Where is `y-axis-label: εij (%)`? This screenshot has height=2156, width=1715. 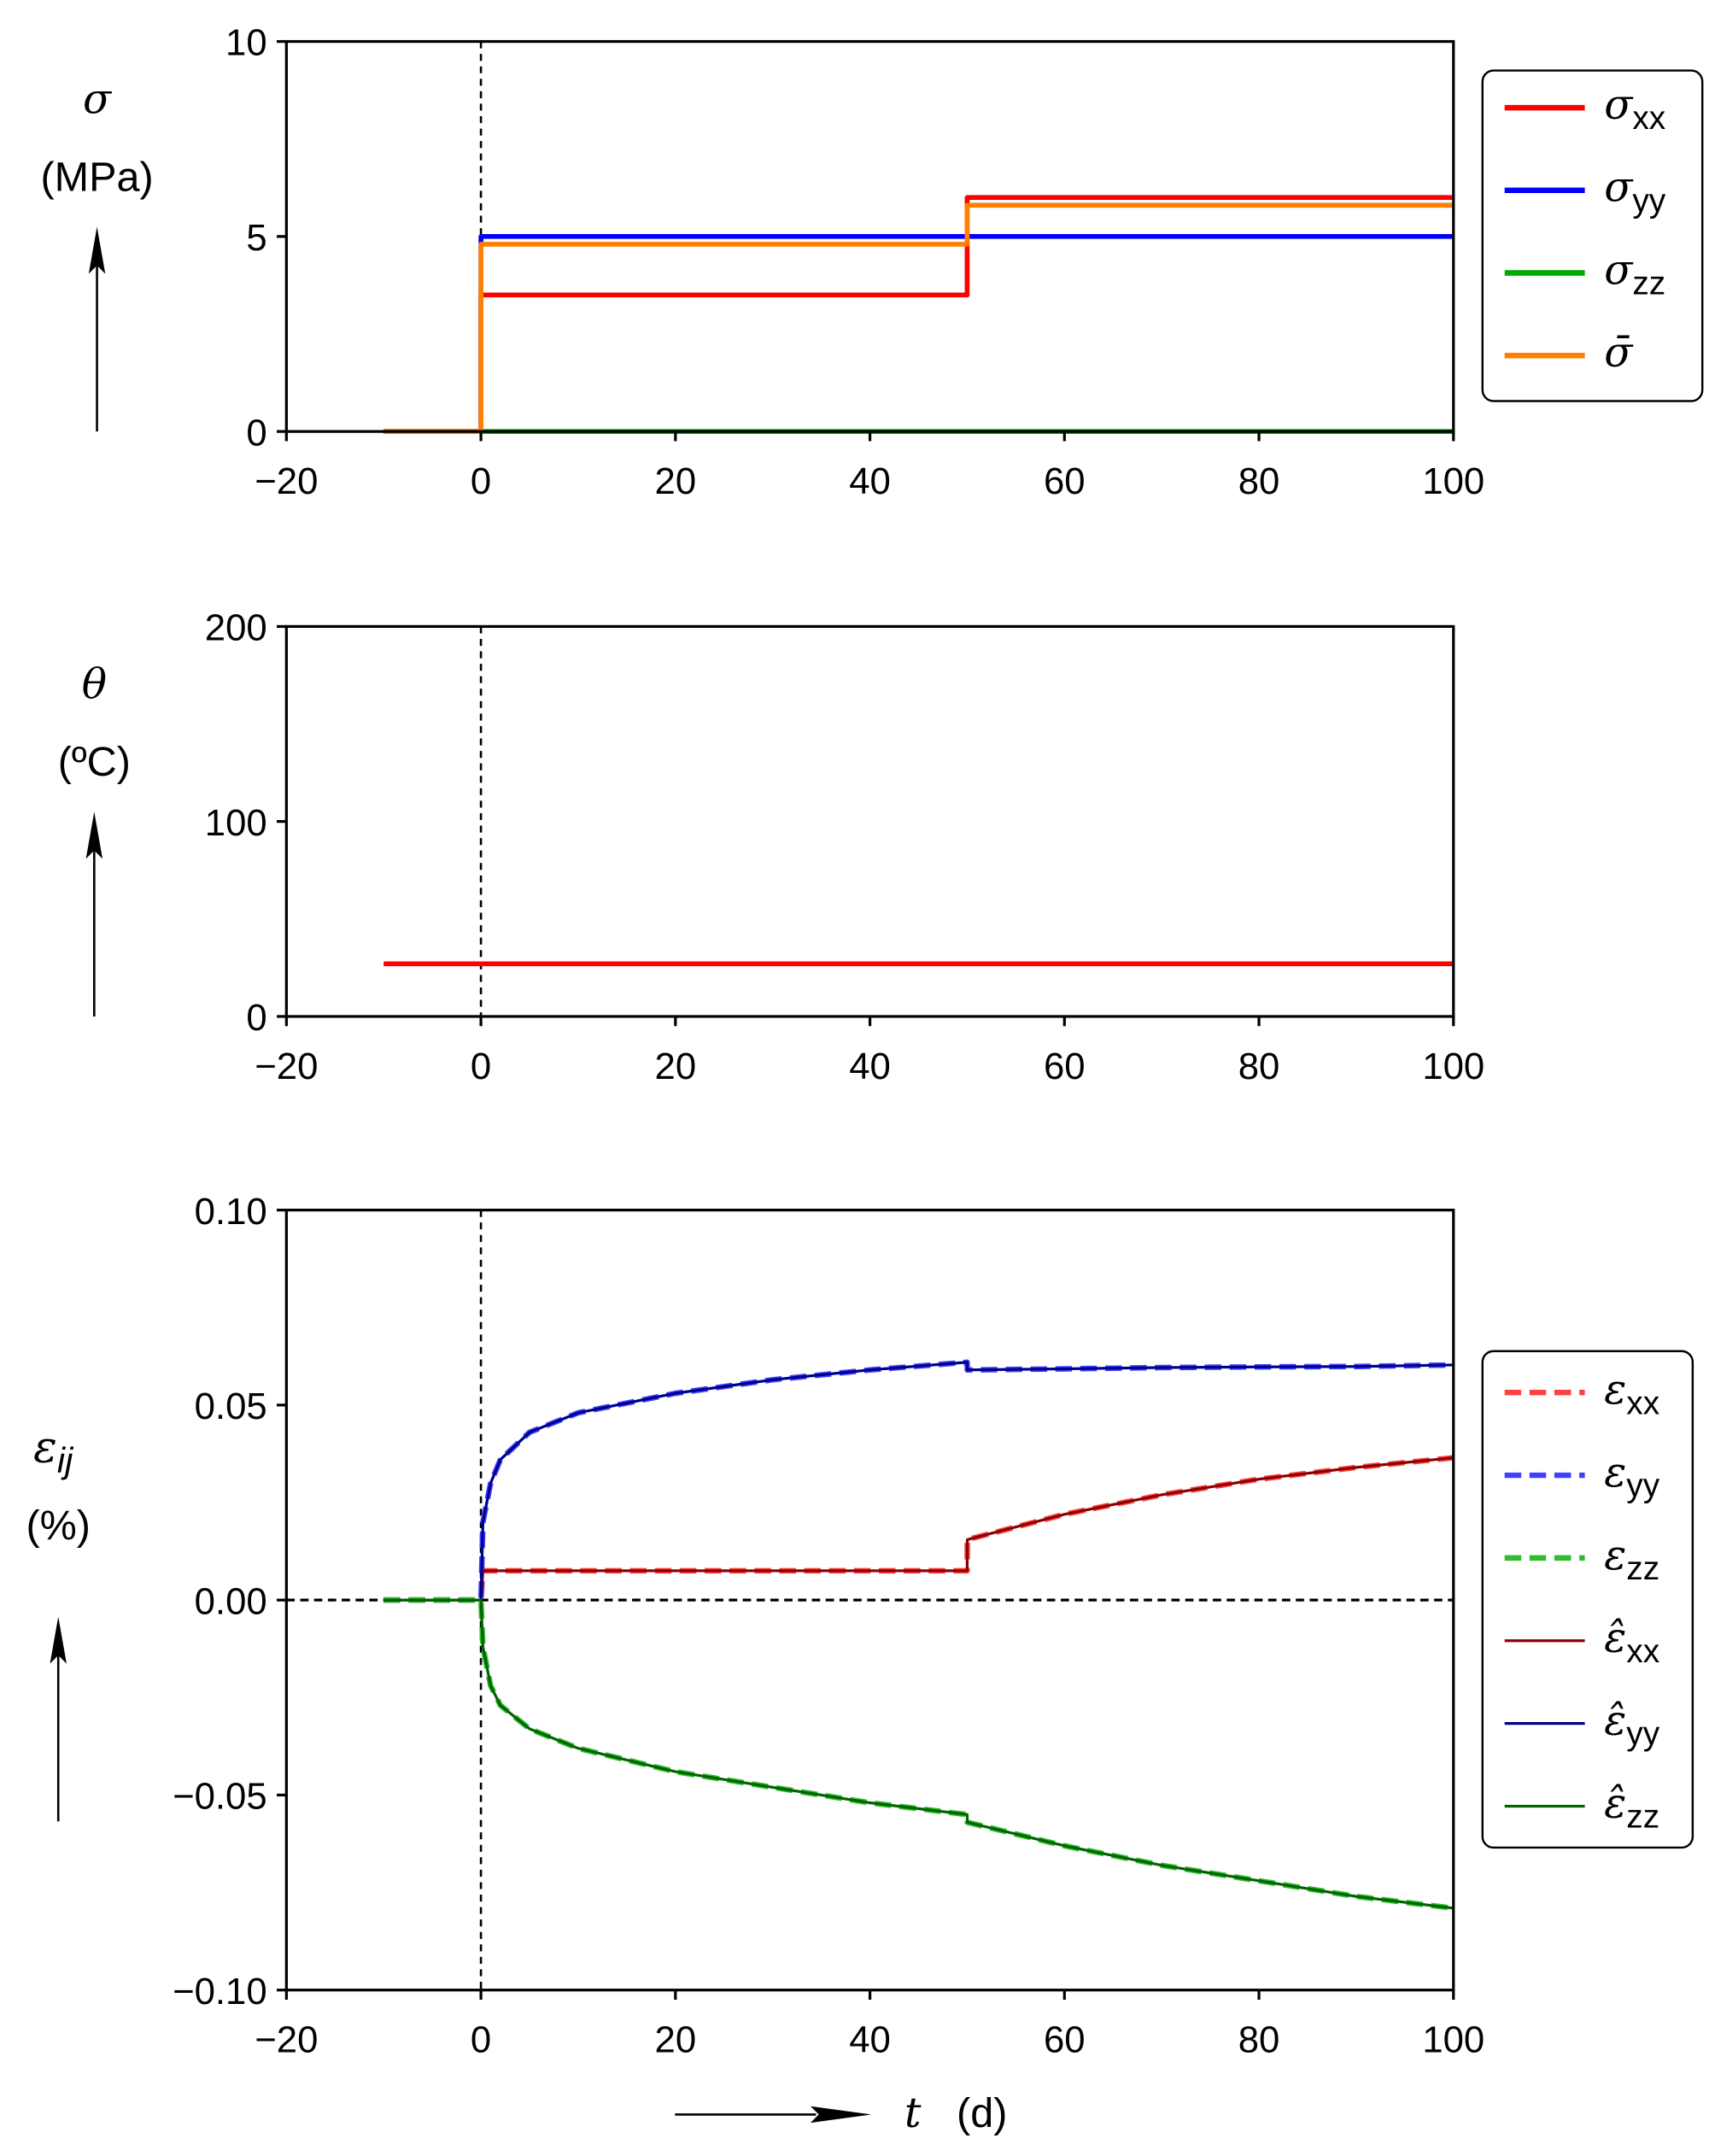 y-axis-label: εij (%) is located at coordinates (59, 1622).